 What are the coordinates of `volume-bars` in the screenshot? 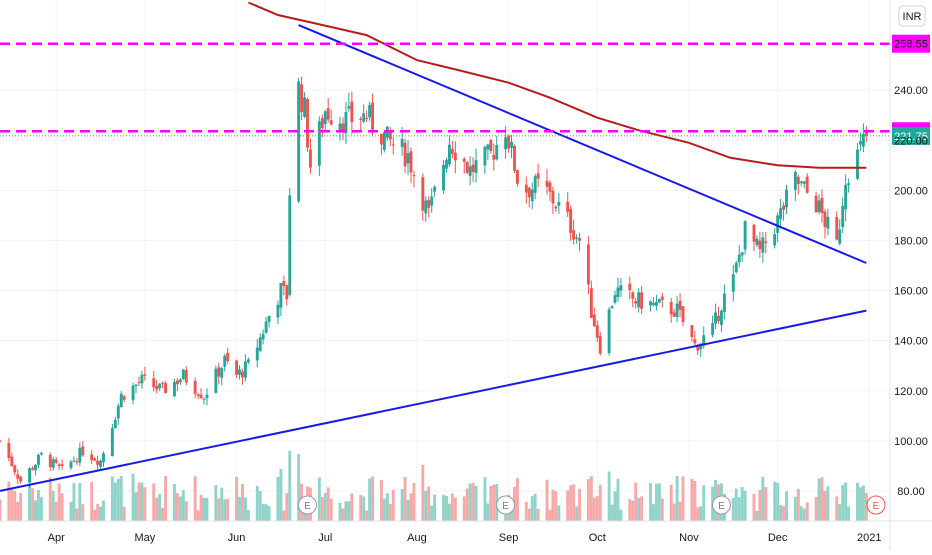 It's located at (434, 486).